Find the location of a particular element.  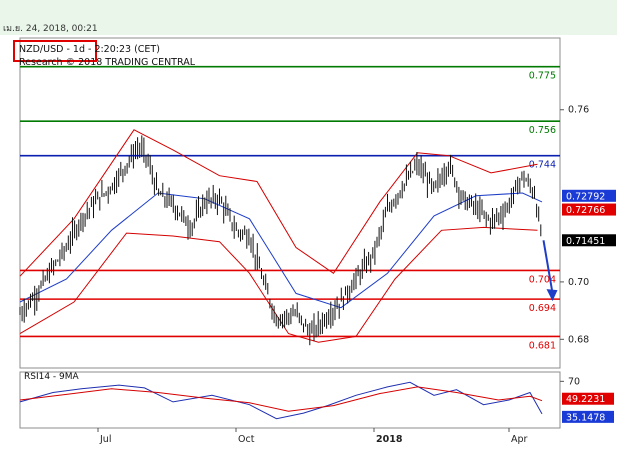

rsi-value-tag-label: 35.1478 is located at coordinates (585, 417).